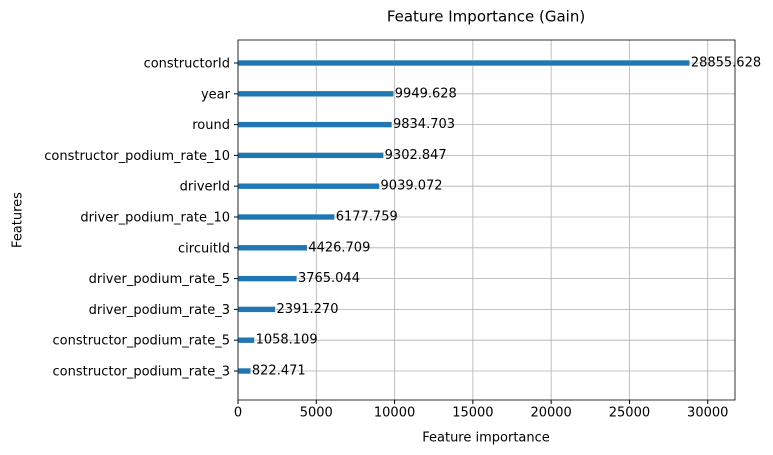 This screenshot has height=455, width=773. I want to click on value-label: 9949.628, so click(426, 93).